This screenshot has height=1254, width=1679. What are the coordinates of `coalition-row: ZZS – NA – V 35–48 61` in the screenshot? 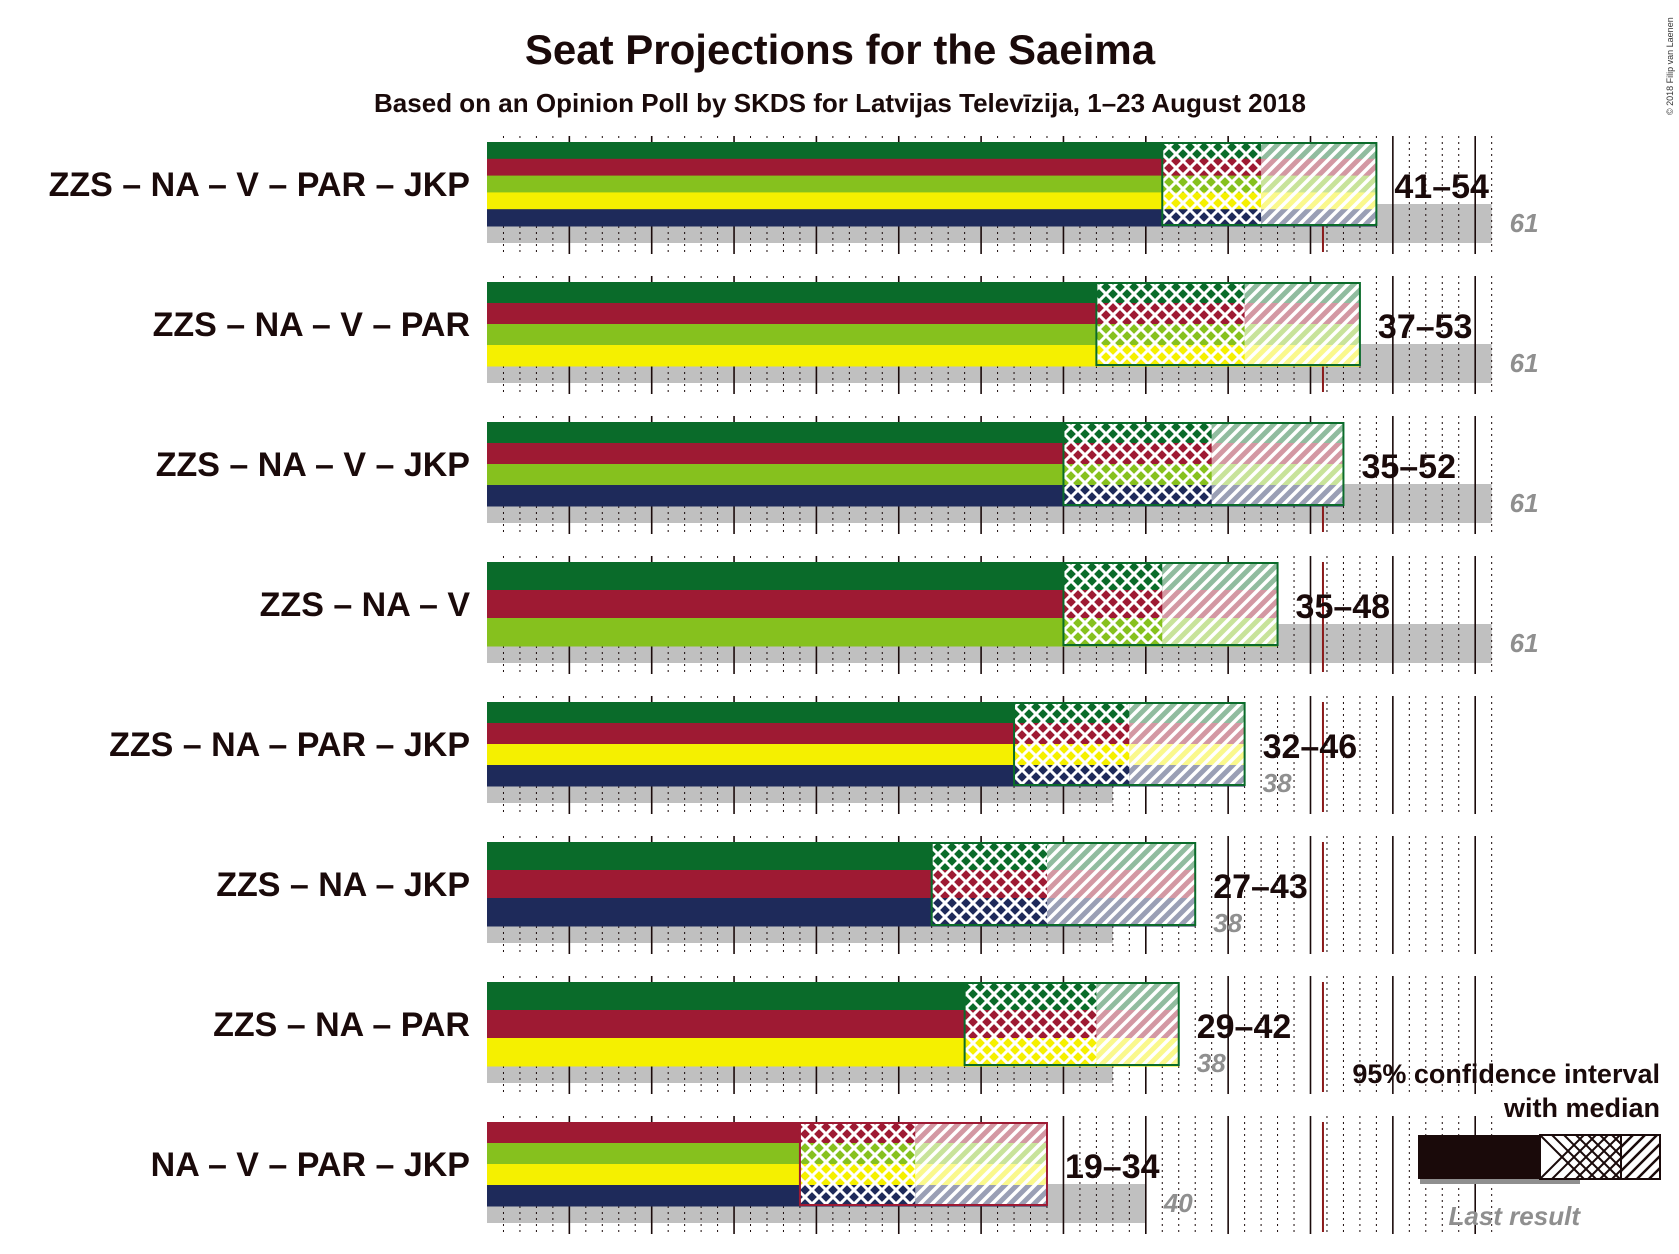 It's located at (899, 615).